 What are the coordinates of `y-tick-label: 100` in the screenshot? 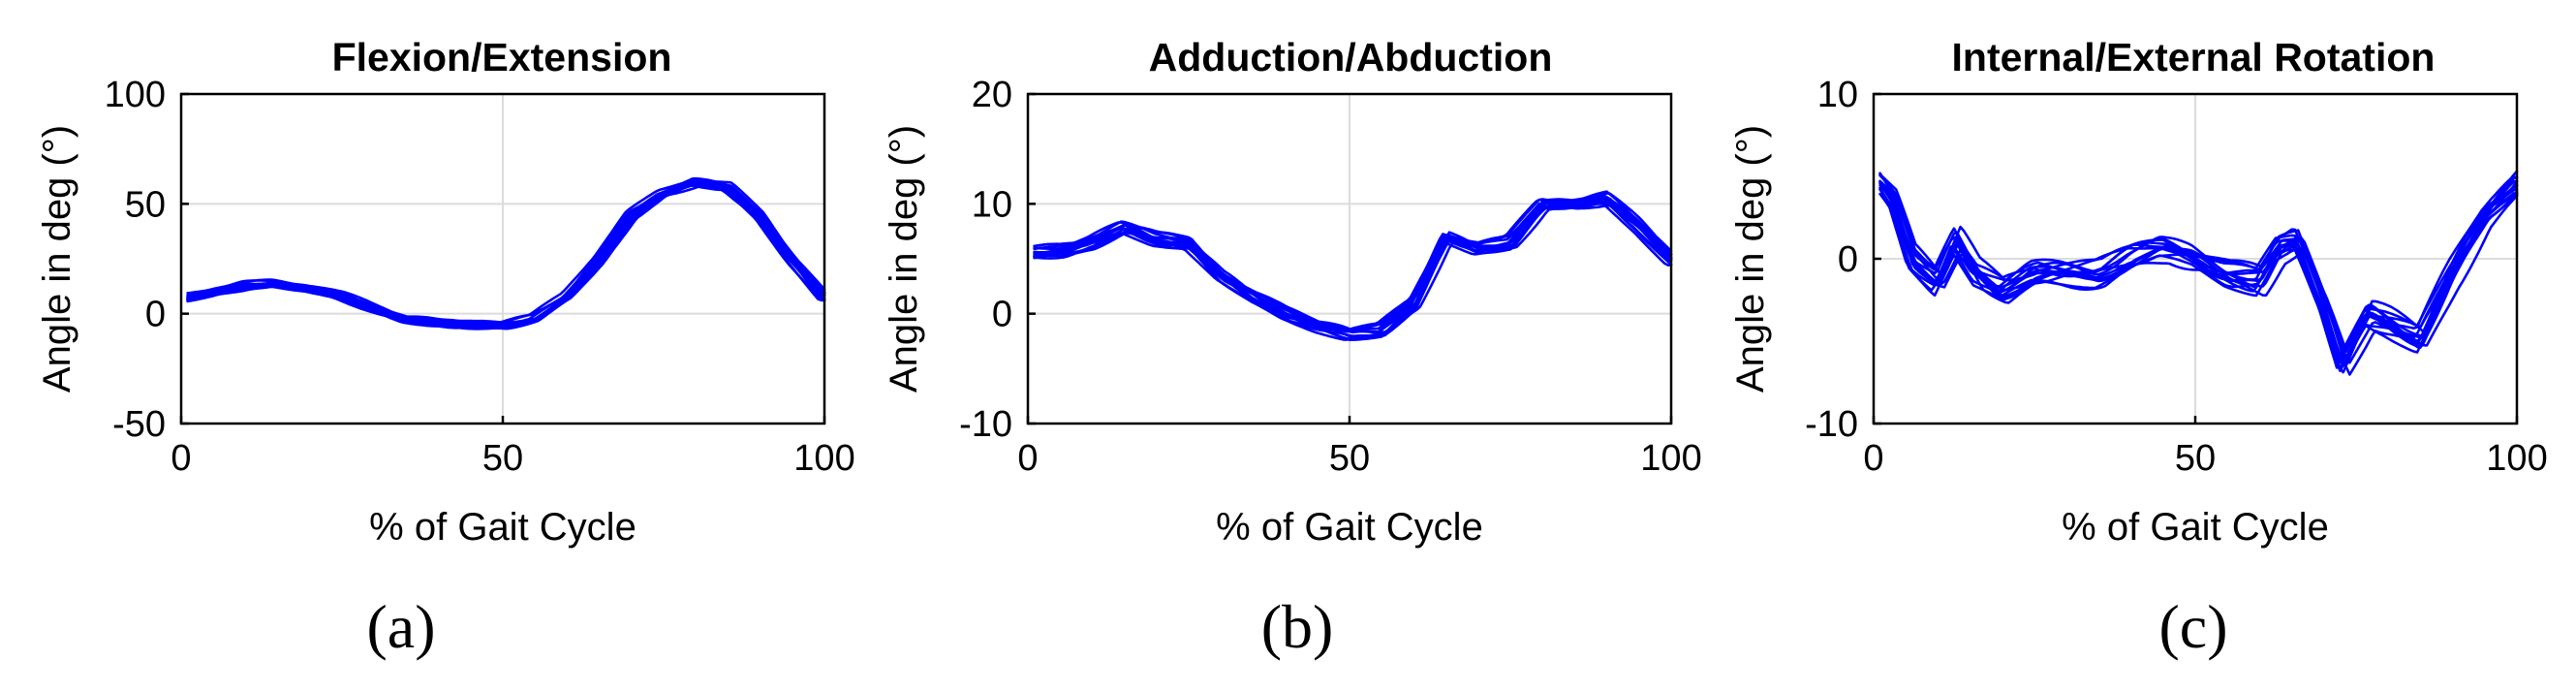 It's located at (135, 95).